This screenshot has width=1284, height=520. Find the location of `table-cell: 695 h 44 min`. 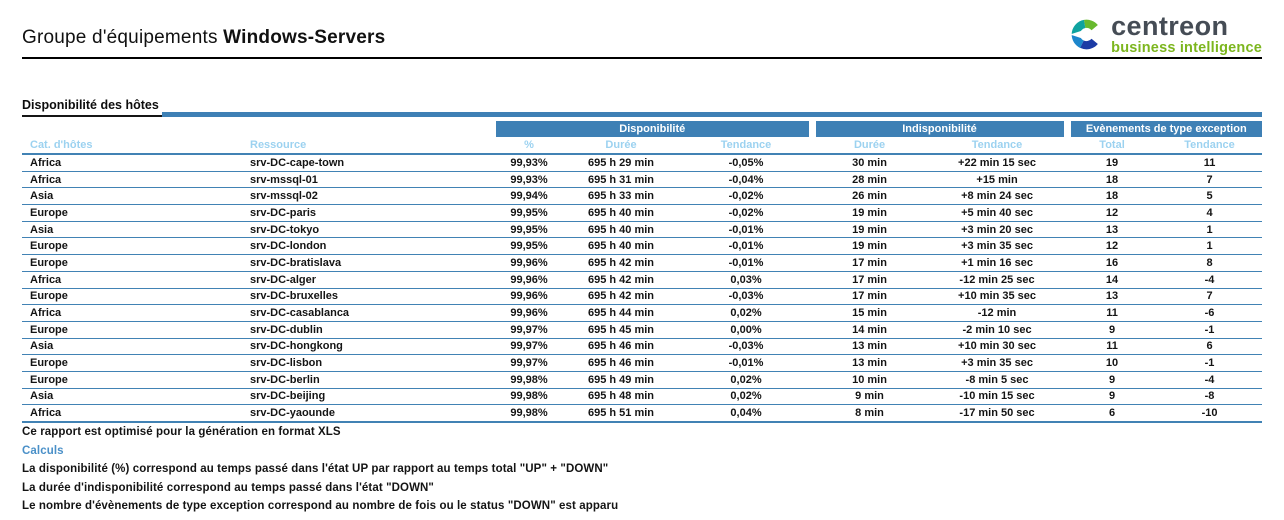

table-cell: 695 h 44 min is located at coordinates (621, 313).